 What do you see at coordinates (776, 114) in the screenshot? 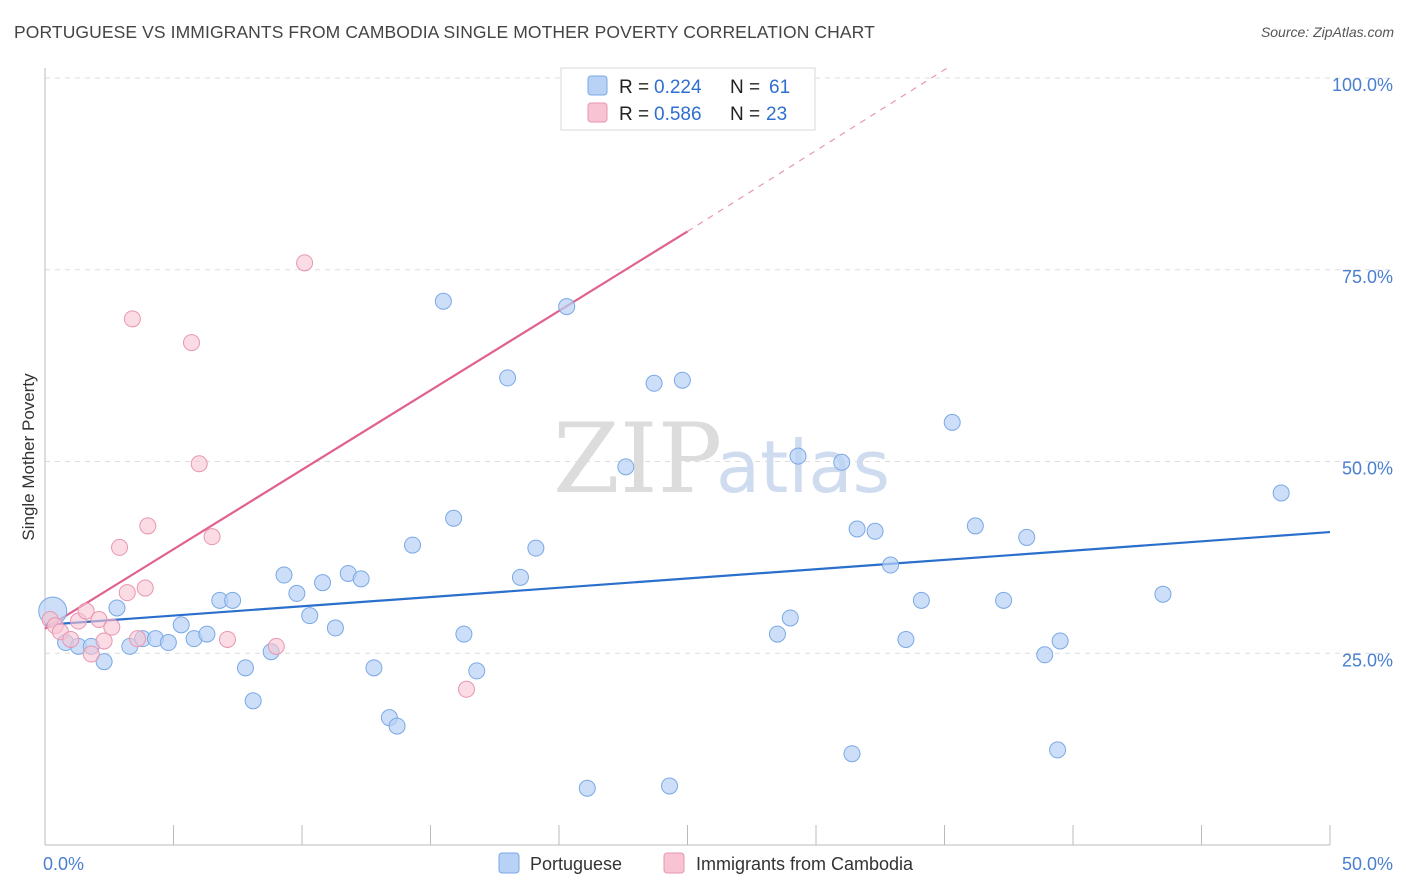
I see `legend-n-value-2: 23` at bounding box center [776, 114].